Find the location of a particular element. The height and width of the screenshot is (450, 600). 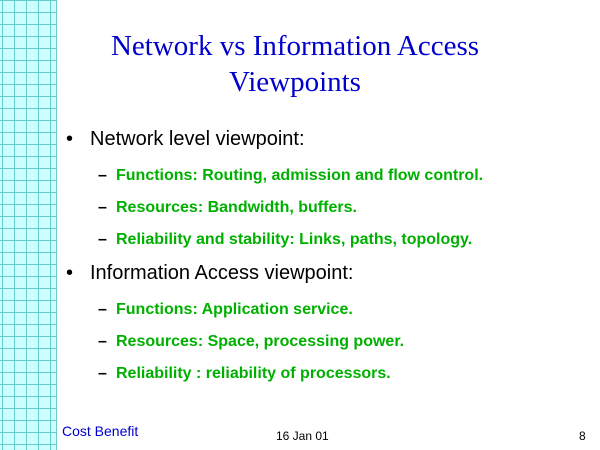

sub-item: – Functions: Application service. is located at coordinates (329, 310).